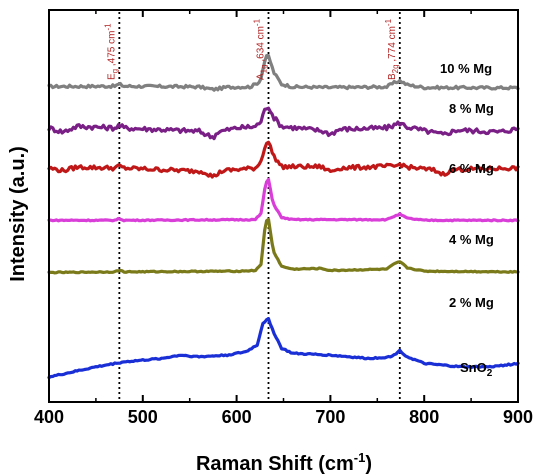 This screenshot has height=476, width=550. Describe the element at coordinates (251, 49) in the screenshot. I see `peak-labels: Eg ,475 cm-1 A1g ,634 cm-1 B2g ,774 cm-1` at that location.